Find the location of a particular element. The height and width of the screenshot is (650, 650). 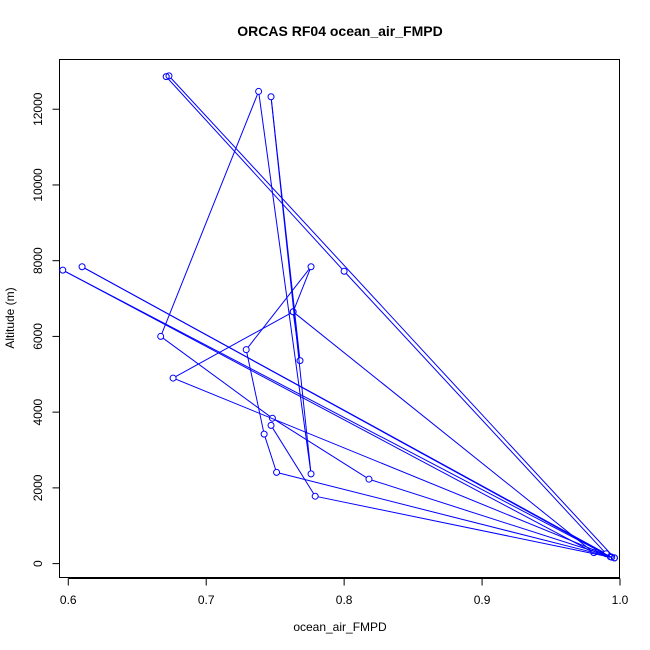

y-tick-label: 2000 is located at coordinates (38, 487).